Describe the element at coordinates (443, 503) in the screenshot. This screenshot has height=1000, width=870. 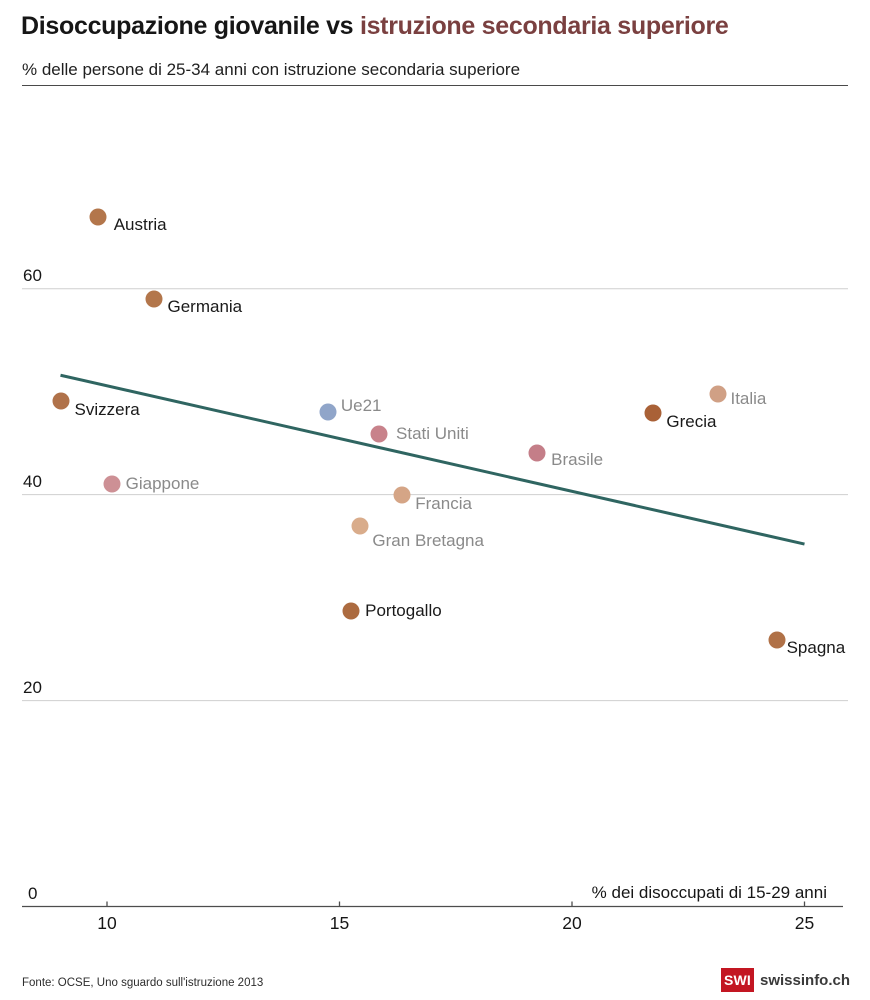
I see `point-label-francia: Francia` at that location.